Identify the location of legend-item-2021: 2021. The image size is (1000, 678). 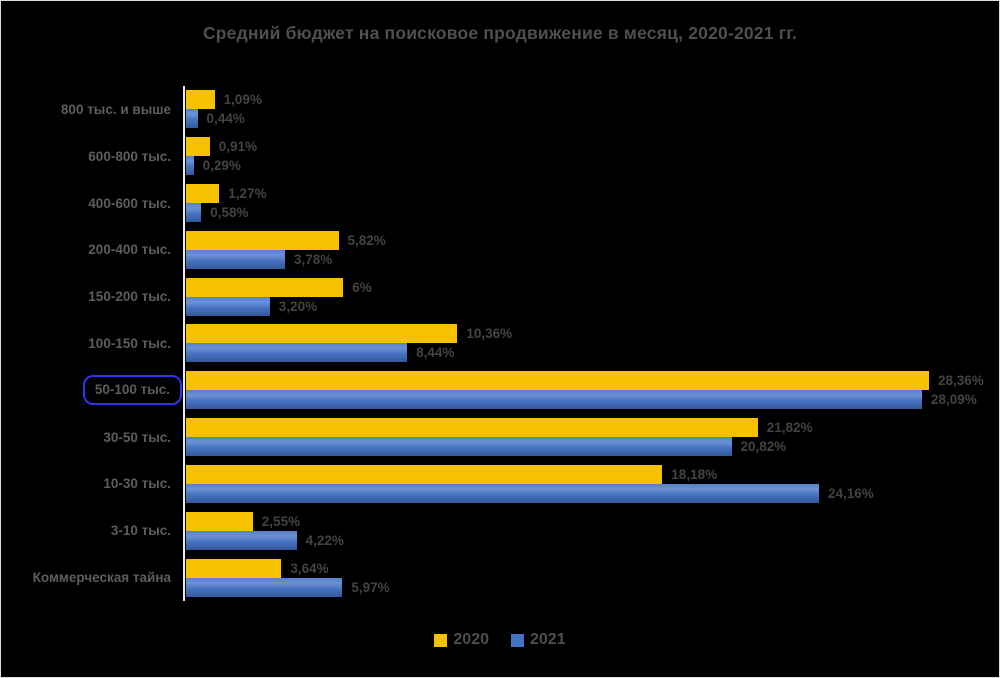
(538, 640).